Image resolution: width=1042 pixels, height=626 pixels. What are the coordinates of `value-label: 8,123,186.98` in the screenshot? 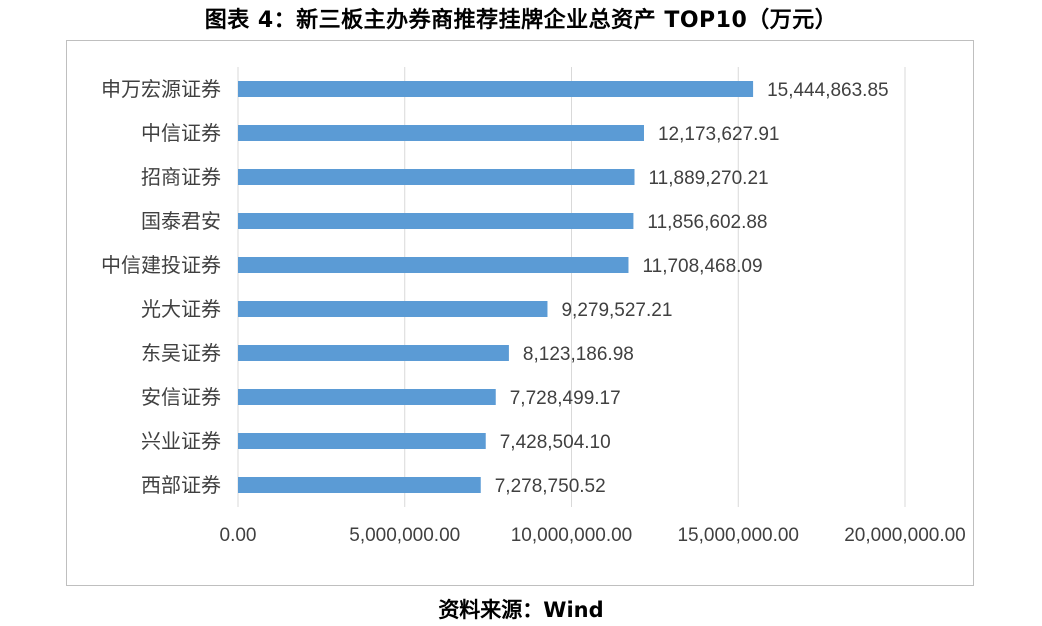 It's located at (578, 354).